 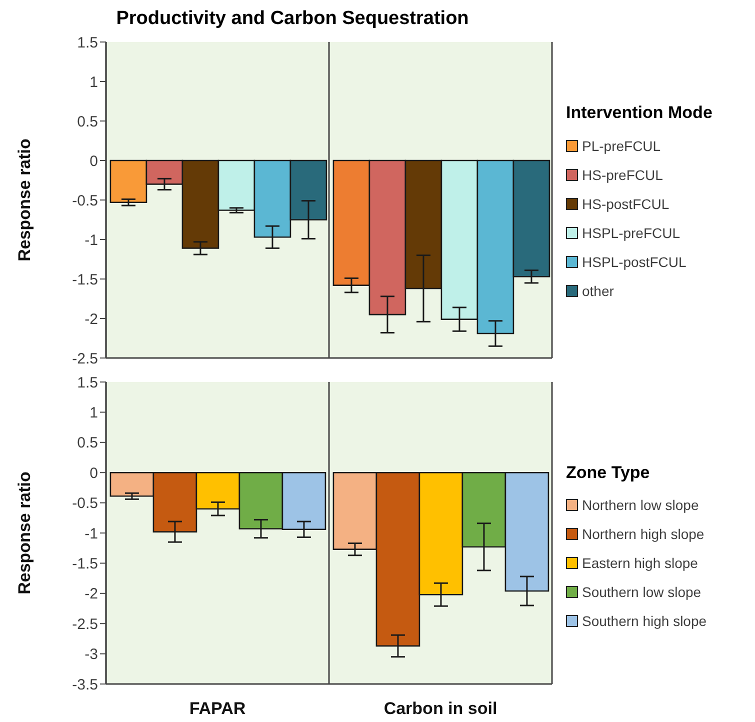 I want to click on x-tick-label: Carbon in soil, so click(x=441, y=708).